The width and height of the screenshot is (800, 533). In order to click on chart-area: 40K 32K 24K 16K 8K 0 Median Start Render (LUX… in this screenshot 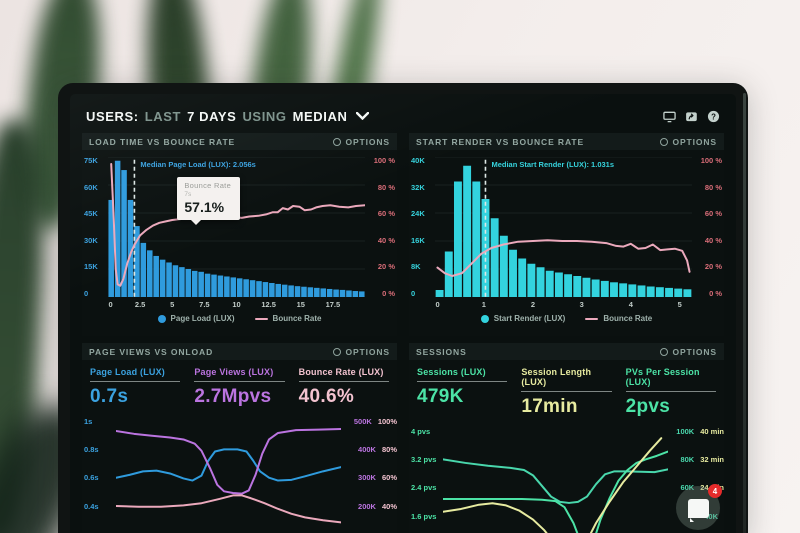, I will do `click(566, 227)`.